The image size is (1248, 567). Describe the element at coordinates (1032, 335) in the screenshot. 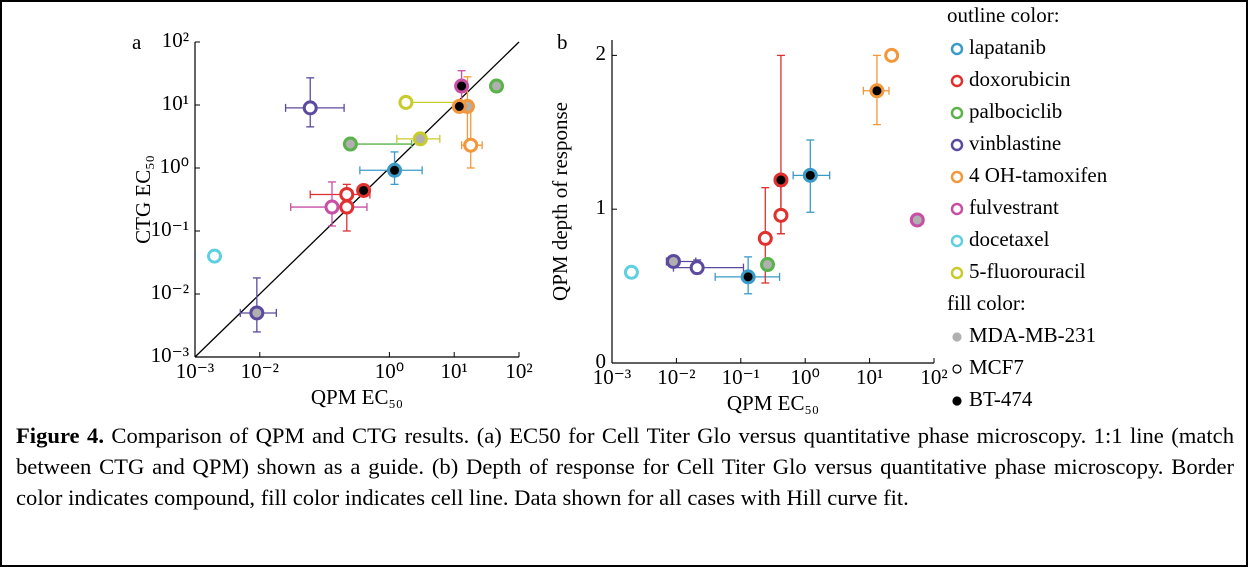

I see `legend-label: MDA-MB-231` at that location.